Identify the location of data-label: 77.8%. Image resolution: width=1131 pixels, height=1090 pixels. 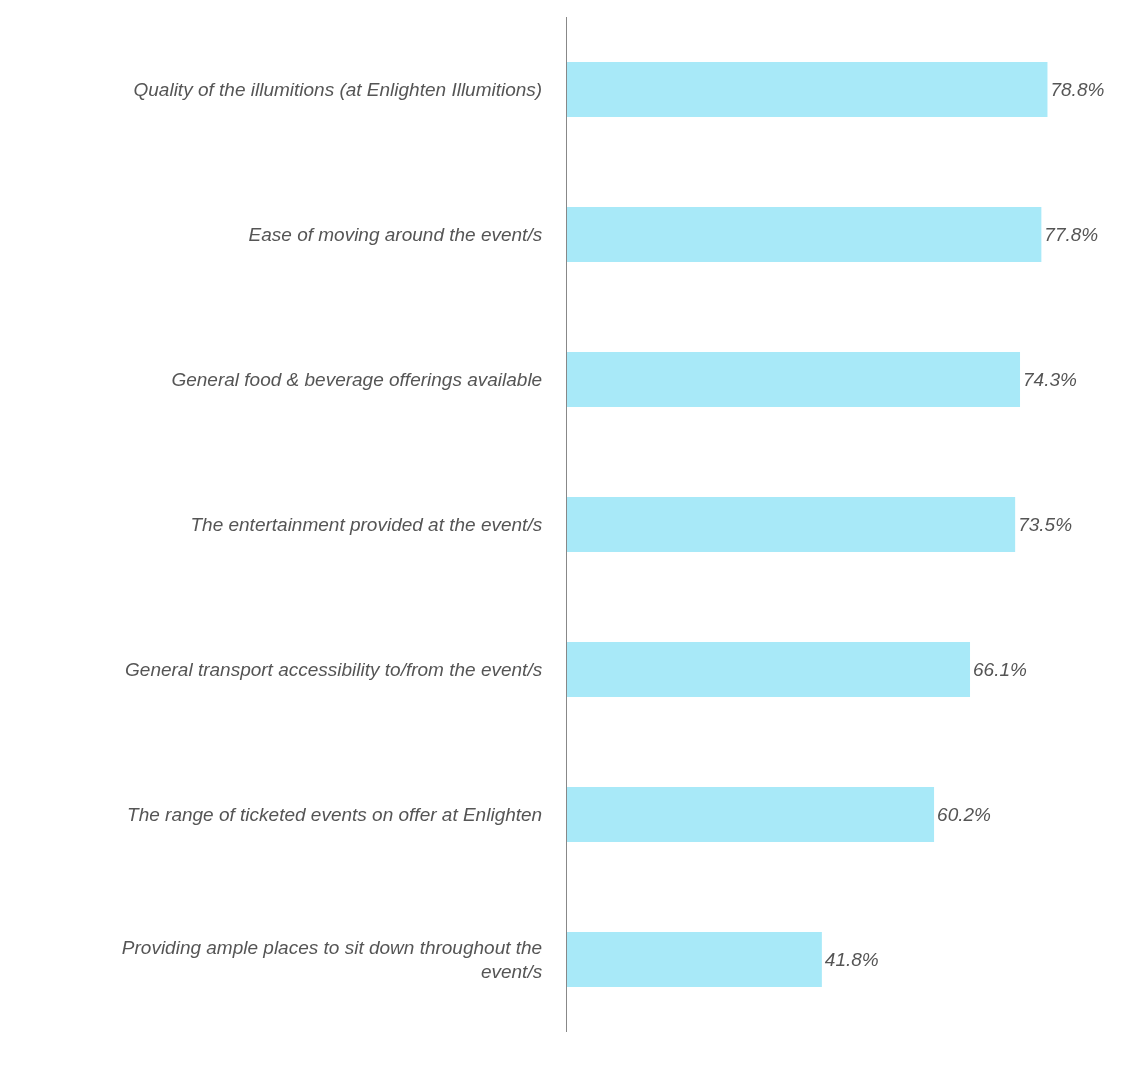
(1071, 234).